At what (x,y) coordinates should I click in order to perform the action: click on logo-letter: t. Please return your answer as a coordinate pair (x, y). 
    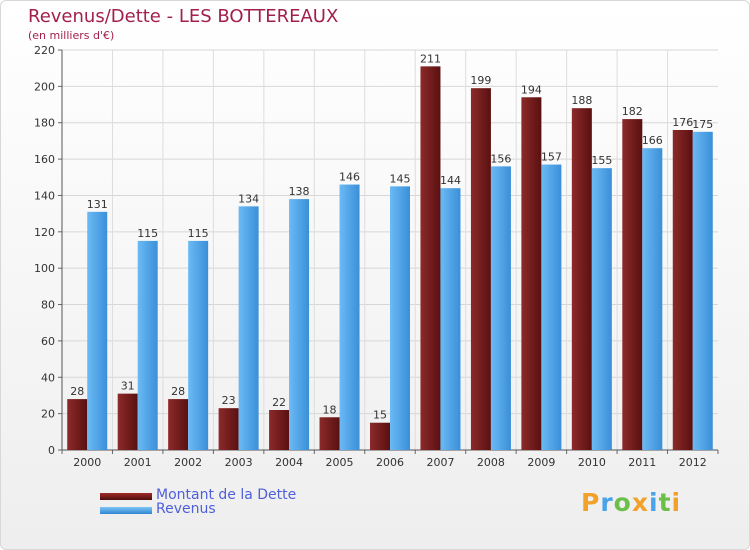
    Looking at the image, I should click on (665, 502).